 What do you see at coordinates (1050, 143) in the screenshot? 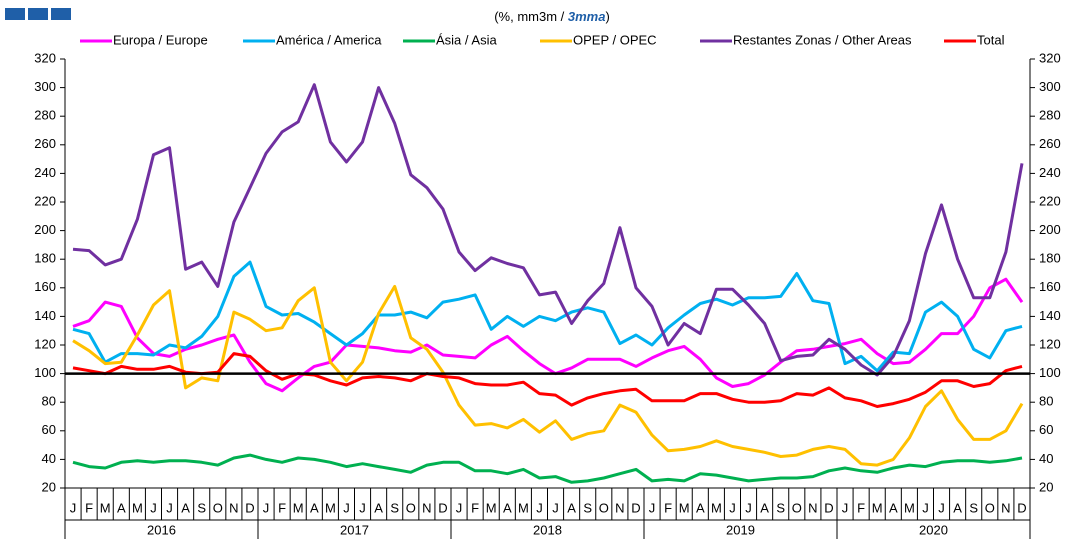
I see `y2-tick-label: 260` at bounding box center [1050, 143].